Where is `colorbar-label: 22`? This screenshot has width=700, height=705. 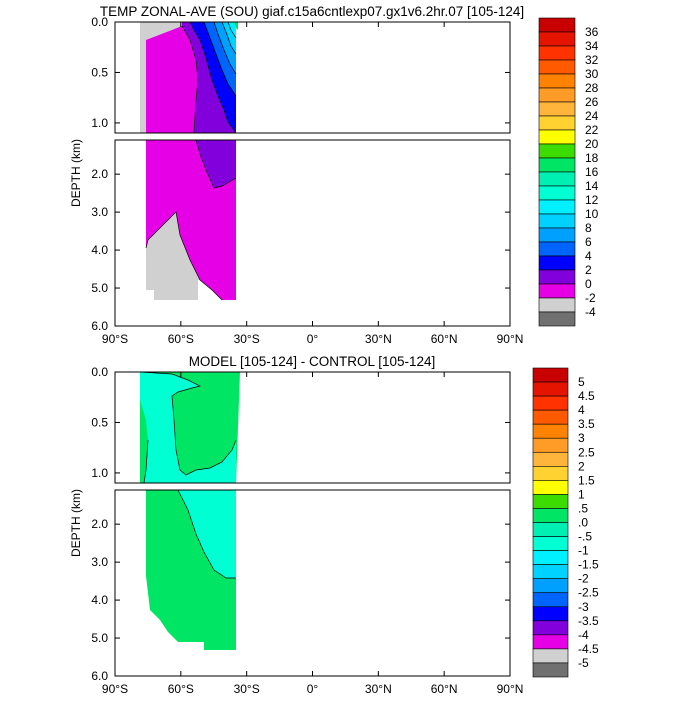 colorbar-label: 22 is located at coordinates (592, 130).